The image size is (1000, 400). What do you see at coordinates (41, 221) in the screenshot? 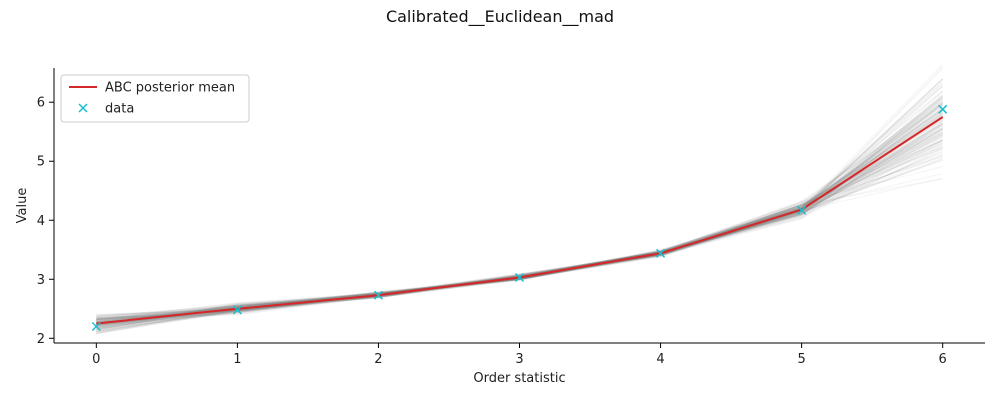
I see `y-tick-label: 4` at bounding box center [41, 221].